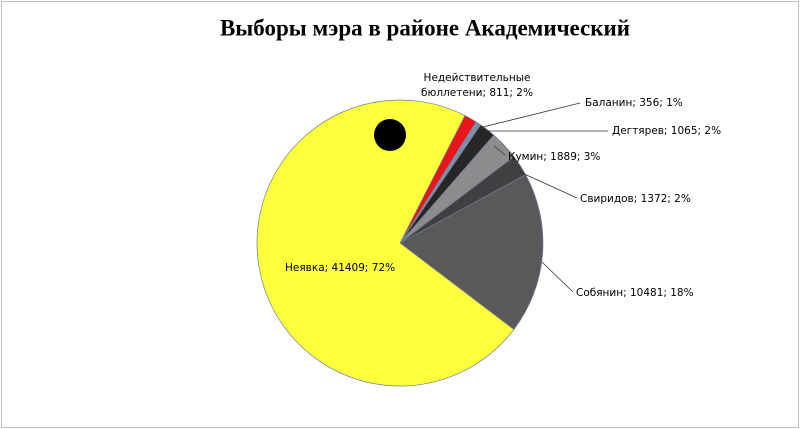 This screenshot has width=800, height=429. I want to click on data-label-line: бюллетени; 811; 2%, so click(477, 93).